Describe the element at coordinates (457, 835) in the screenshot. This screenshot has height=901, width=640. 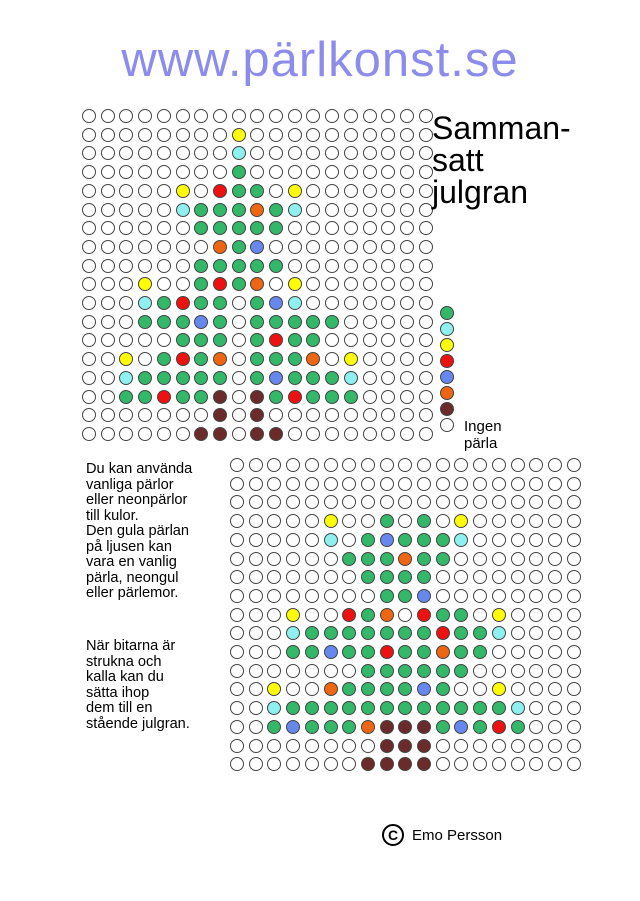
I see `author-name: Emo Persson` at that location.